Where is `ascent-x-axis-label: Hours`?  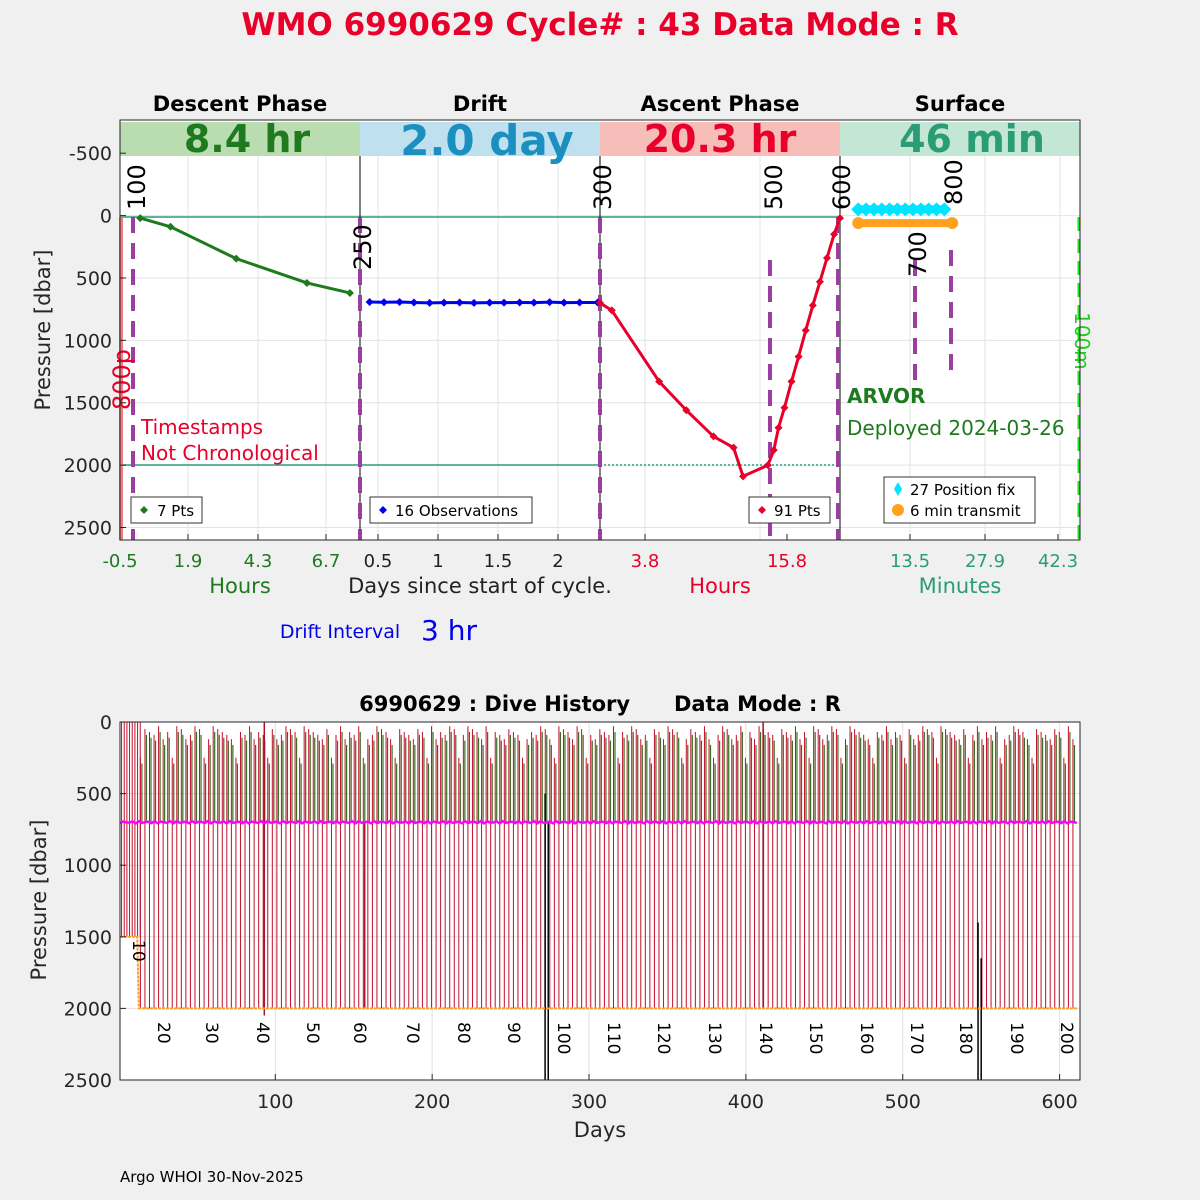
ascent-x-axis-label: Hours is located at coordinates (720, 586).